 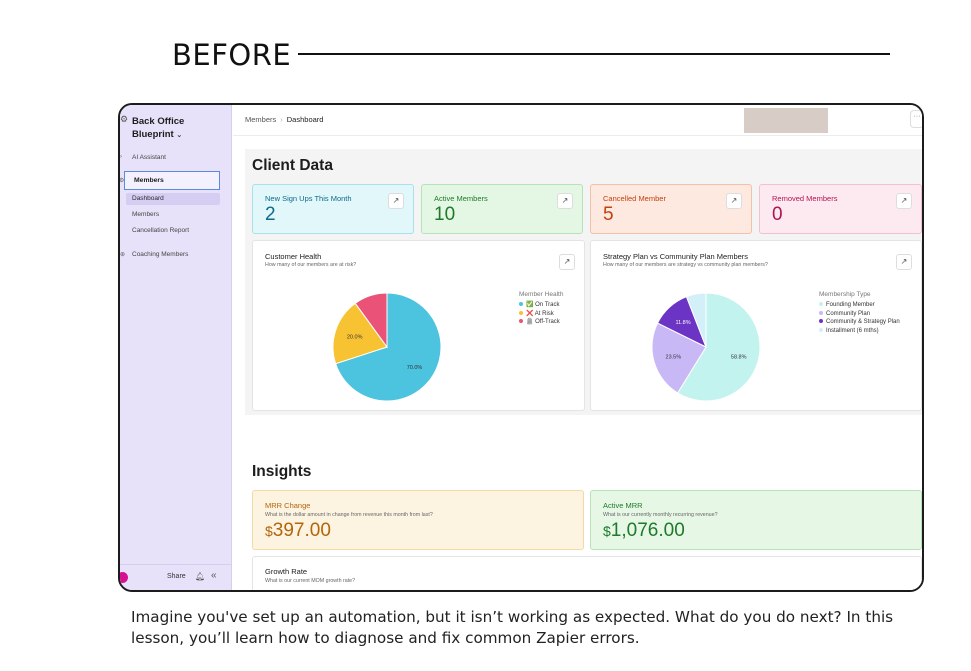 What do you see at coordinates (541, 294) in the screenshot?
I see `legend-title: Member Health` at bounding box center [541, 294].